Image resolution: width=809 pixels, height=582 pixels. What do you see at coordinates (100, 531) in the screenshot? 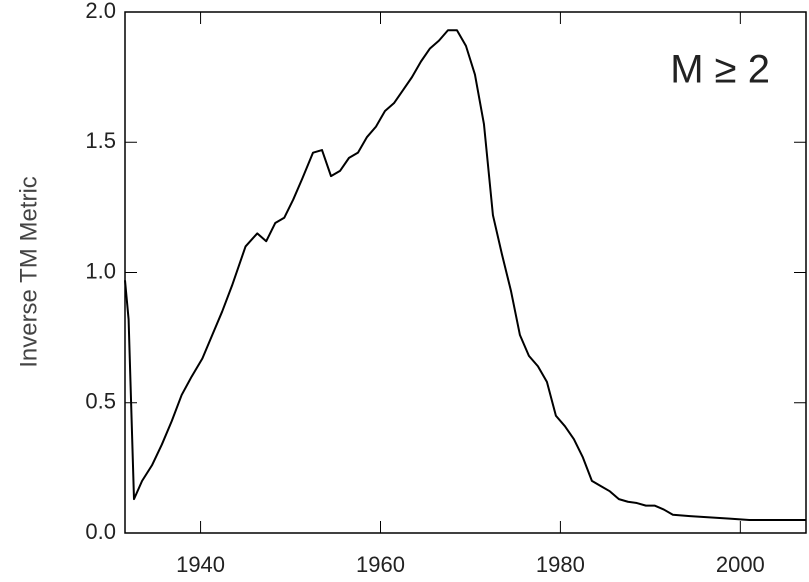
I see `y-tick-label: 0.0` at bounding box center [100, 531].